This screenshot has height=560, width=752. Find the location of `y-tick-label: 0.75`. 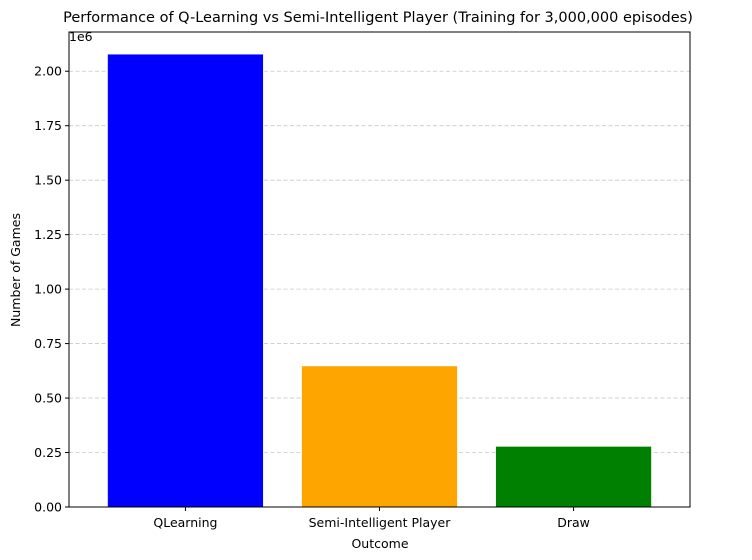

y-tick-label: 0.75 is located at coordinates (48, 343).